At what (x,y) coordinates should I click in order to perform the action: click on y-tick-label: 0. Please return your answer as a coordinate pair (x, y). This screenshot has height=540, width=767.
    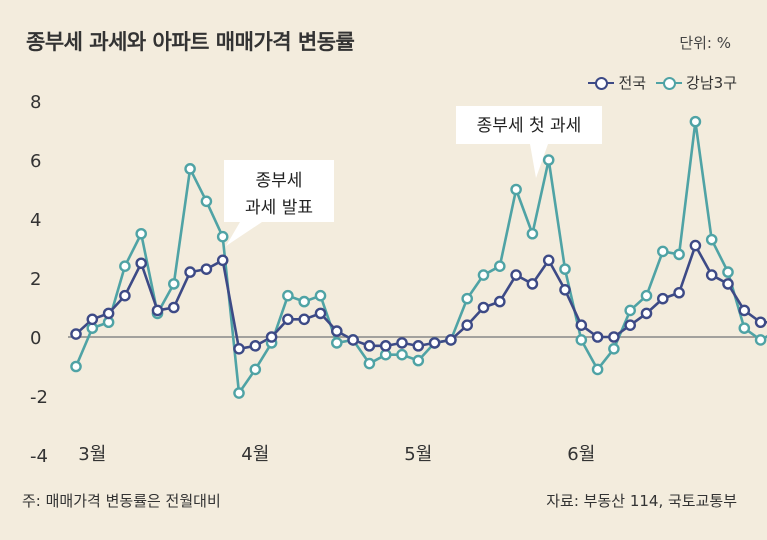
    Looking at the image, I should click on (35, 338).